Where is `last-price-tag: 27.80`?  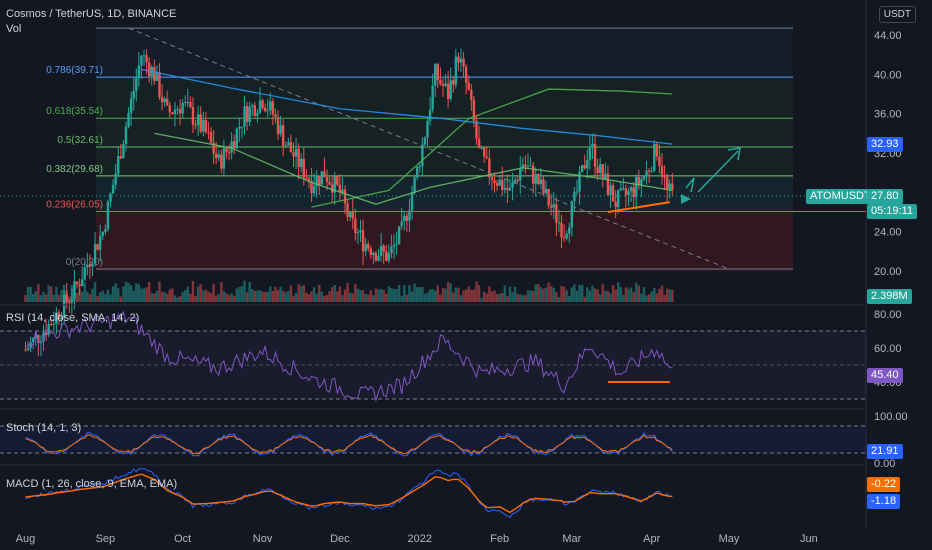
last-price-tag: 27.80 is located at coordinates (885, 196).